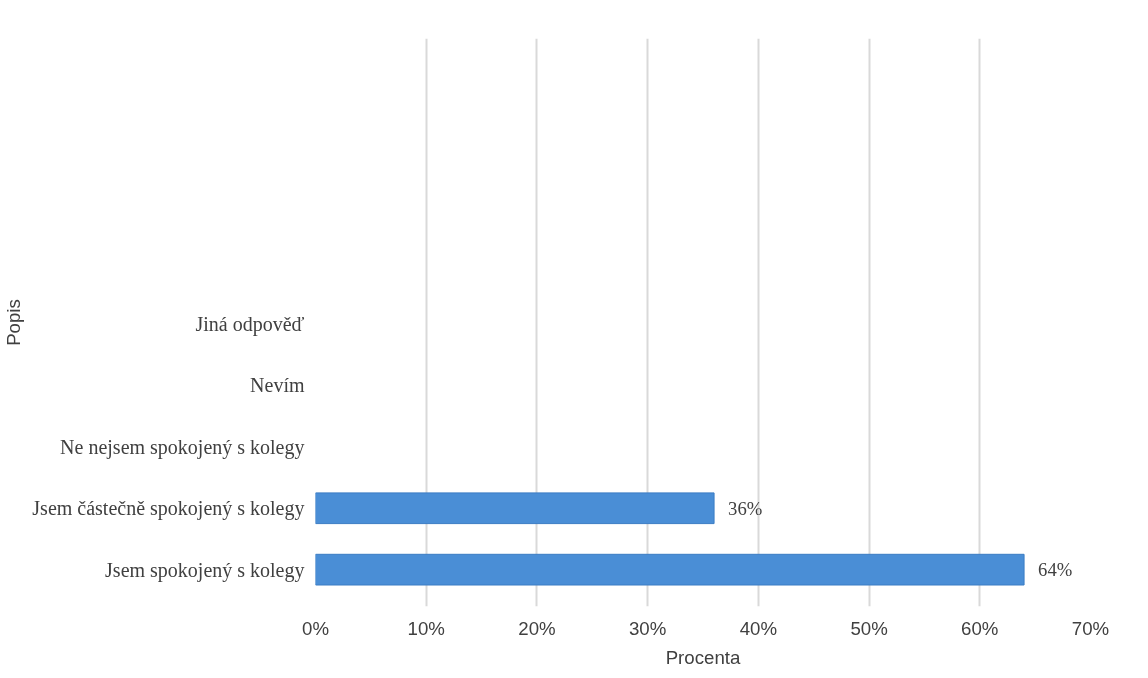 The width and height of the screenshot is (1148, 678). Describe the element at coordinates (315, 628) in the screenshot. I see `x-tick-label: 0%` at that location.